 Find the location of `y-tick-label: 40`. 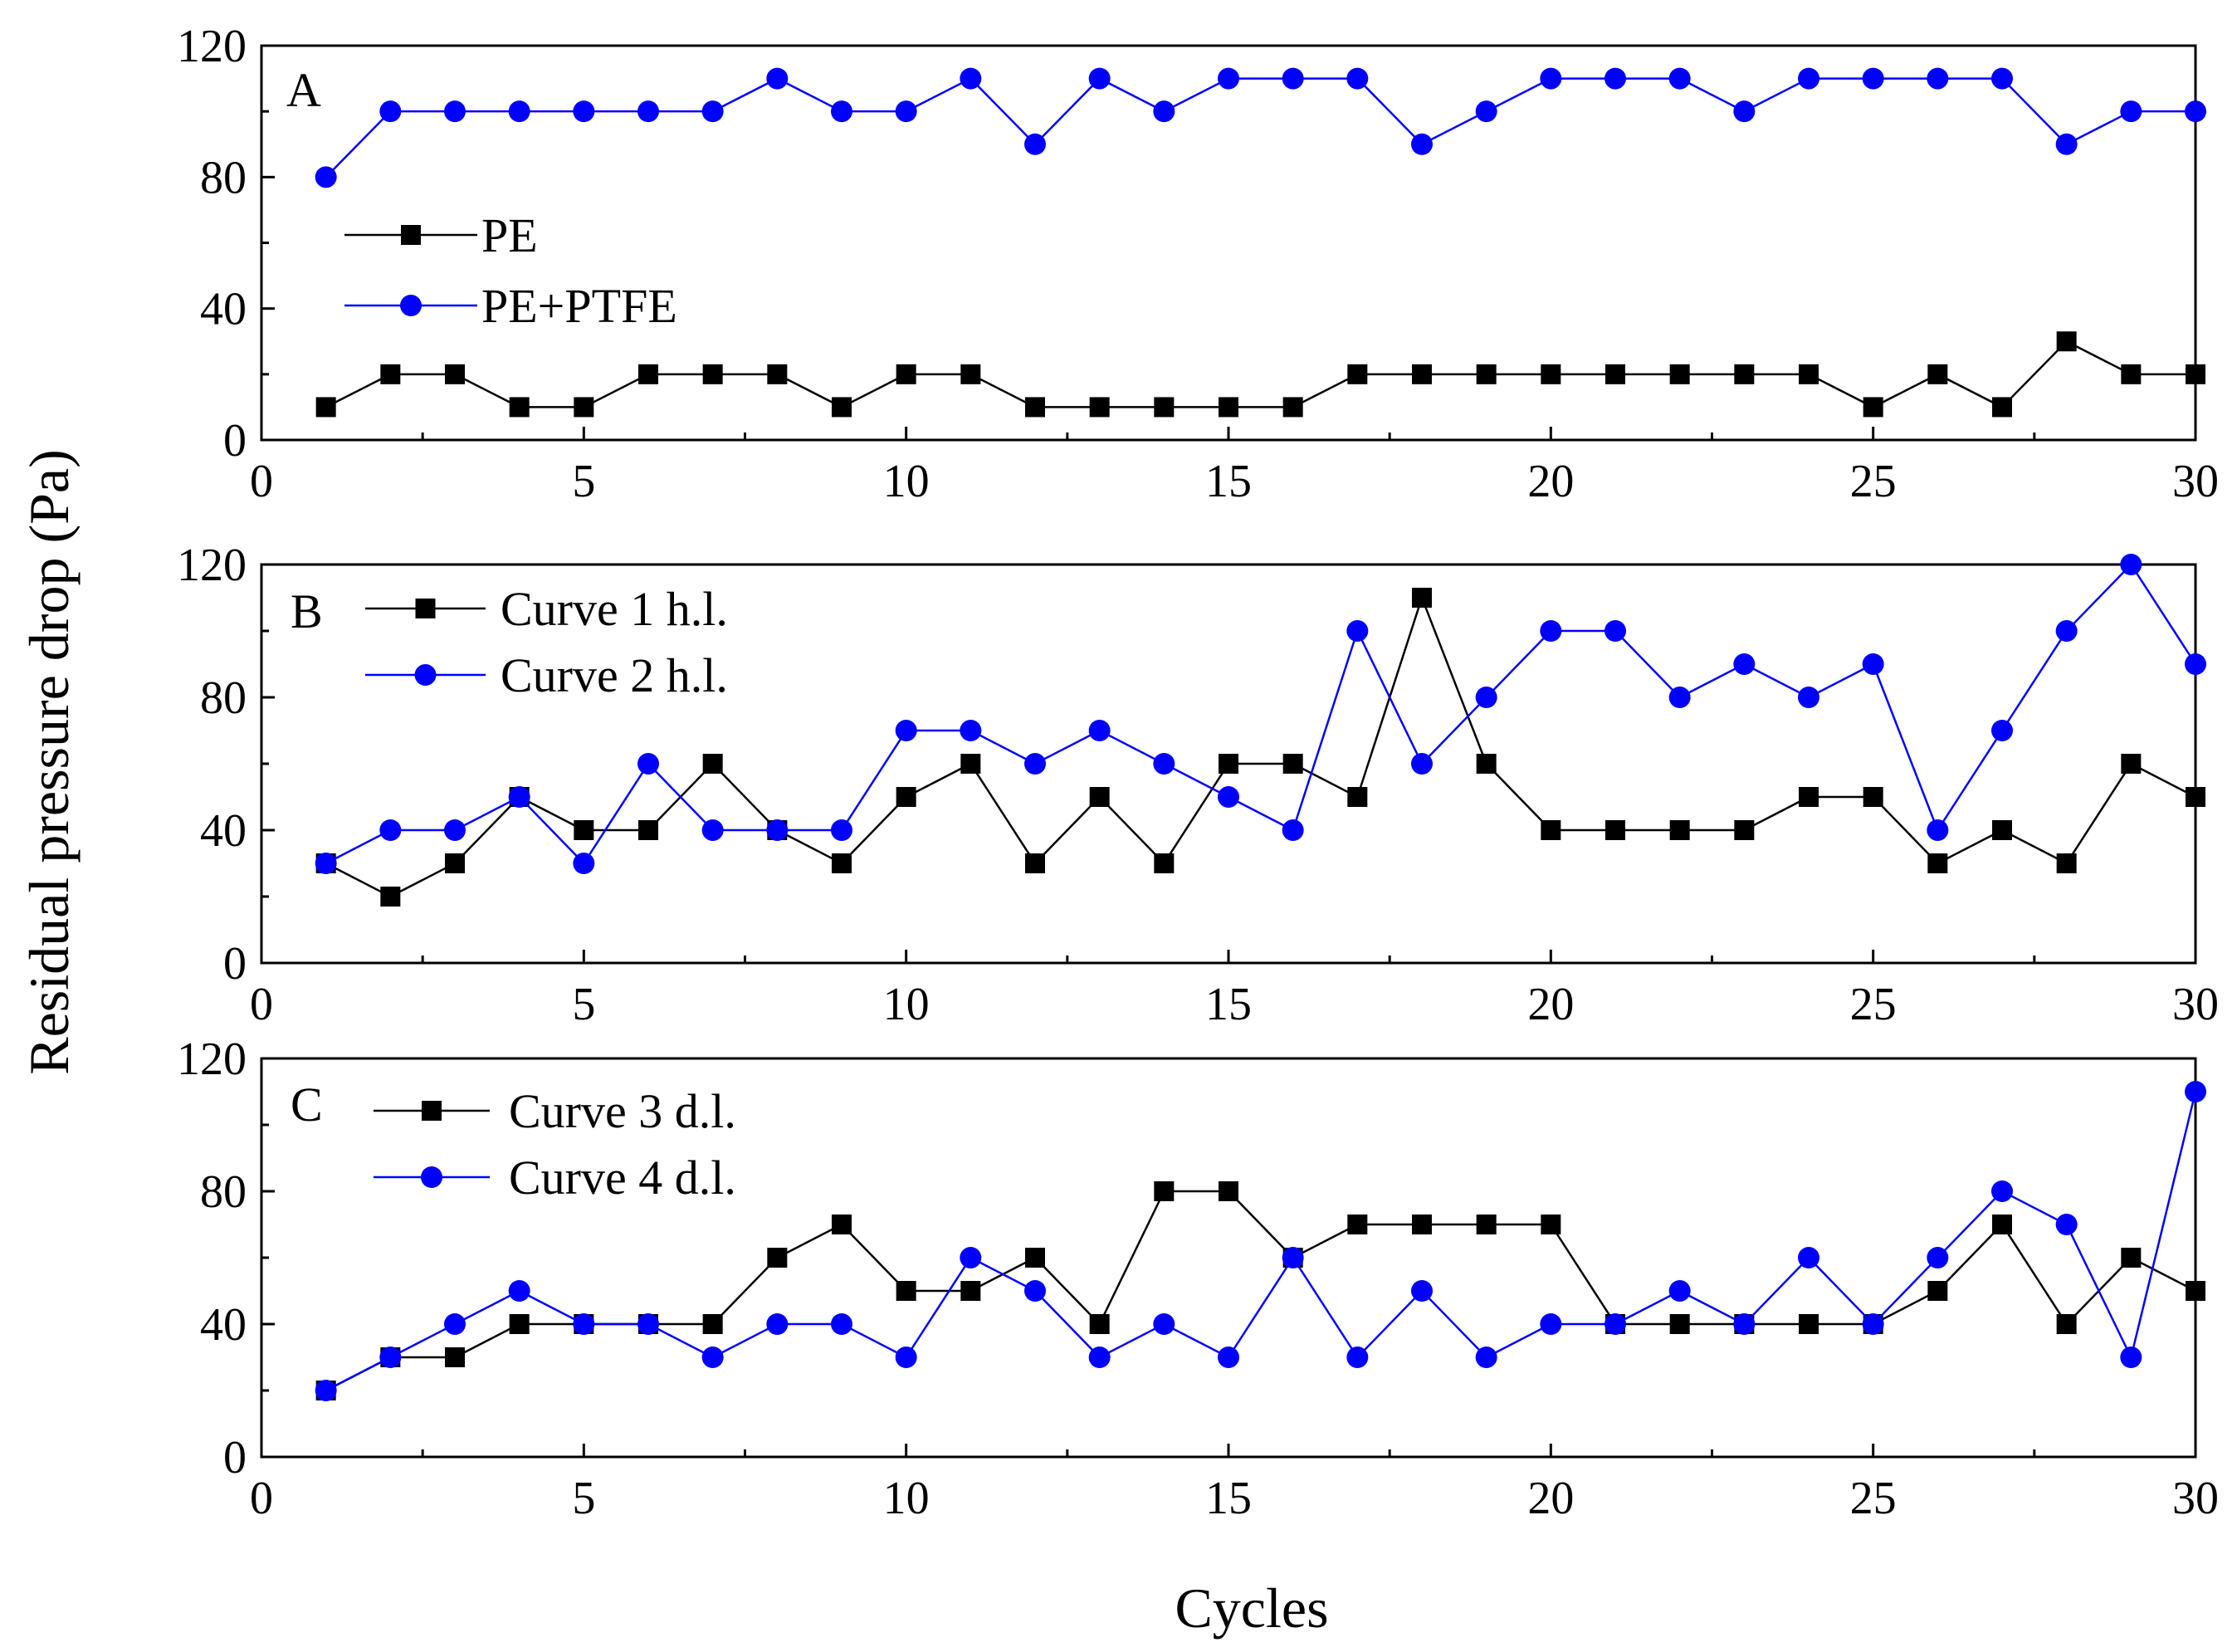

y-tick-label: 40 is located at coordinates (223, 1325).